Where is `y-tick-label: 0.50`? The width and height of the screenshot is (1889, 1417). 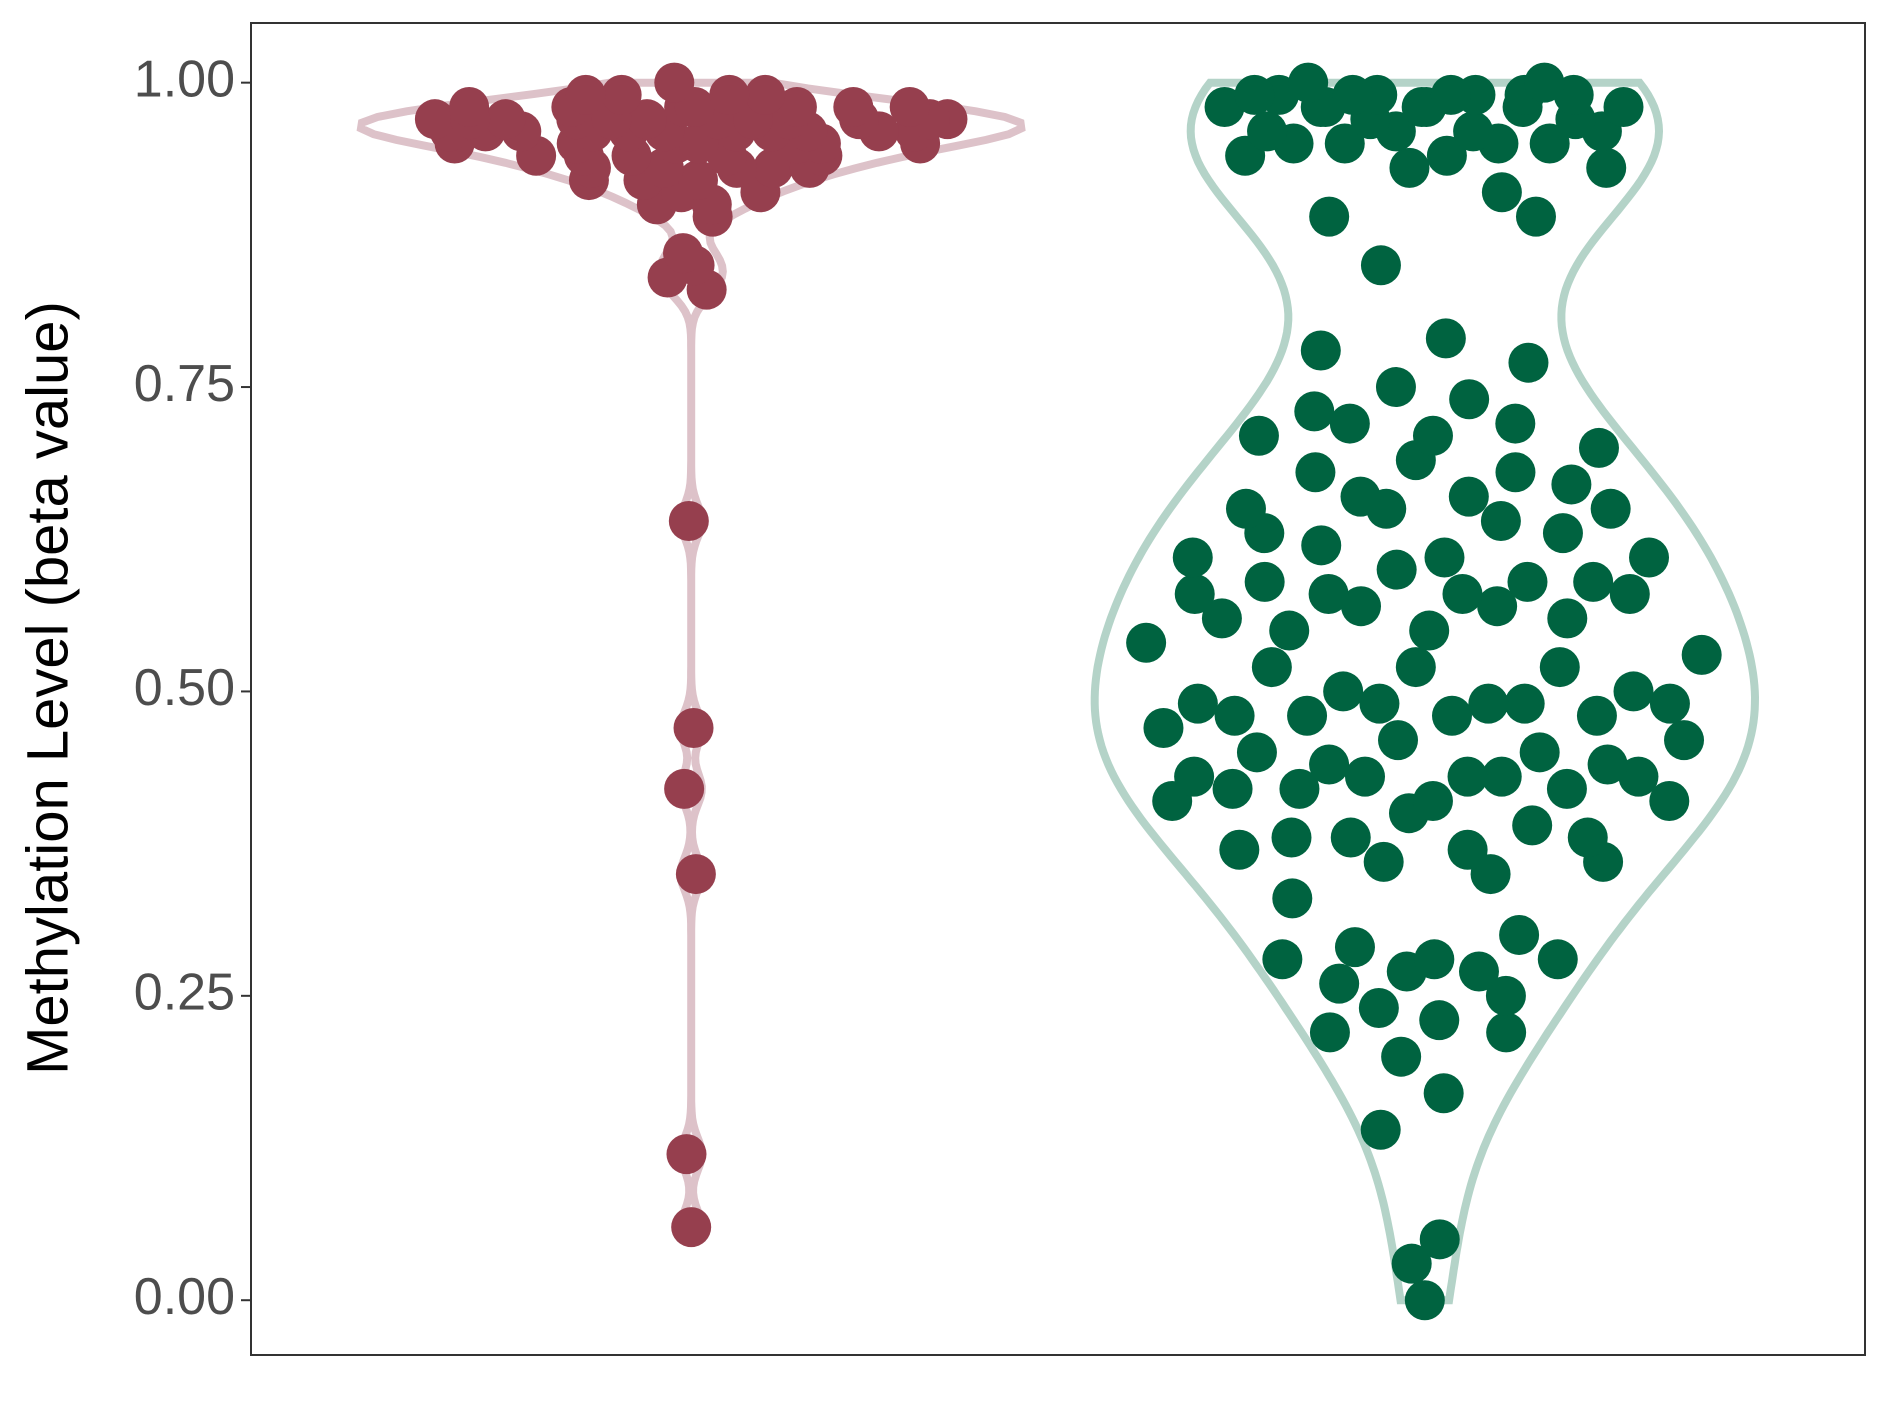
y-tick-label: 0.50 is located at coordinates (184, 688).